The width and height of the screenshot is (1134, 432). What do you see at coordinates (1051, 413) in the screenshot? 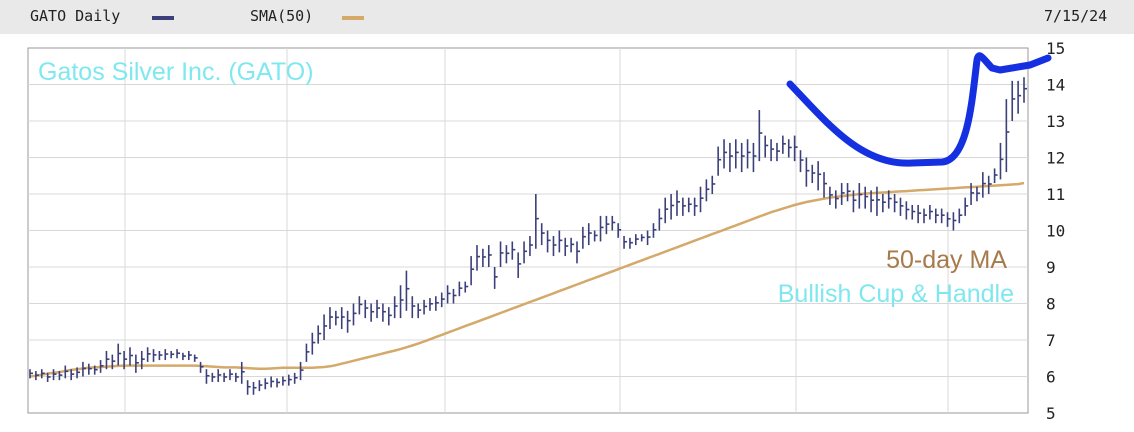
I see `y-tick-label: 5` at bounding box center [1051, 413].